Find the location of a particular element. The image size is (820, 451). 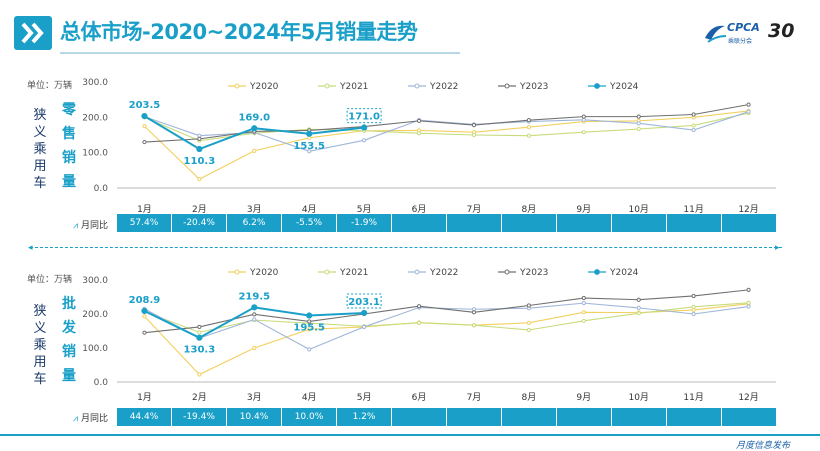

data-label: 203.1 is located at coordinates (364, 302).